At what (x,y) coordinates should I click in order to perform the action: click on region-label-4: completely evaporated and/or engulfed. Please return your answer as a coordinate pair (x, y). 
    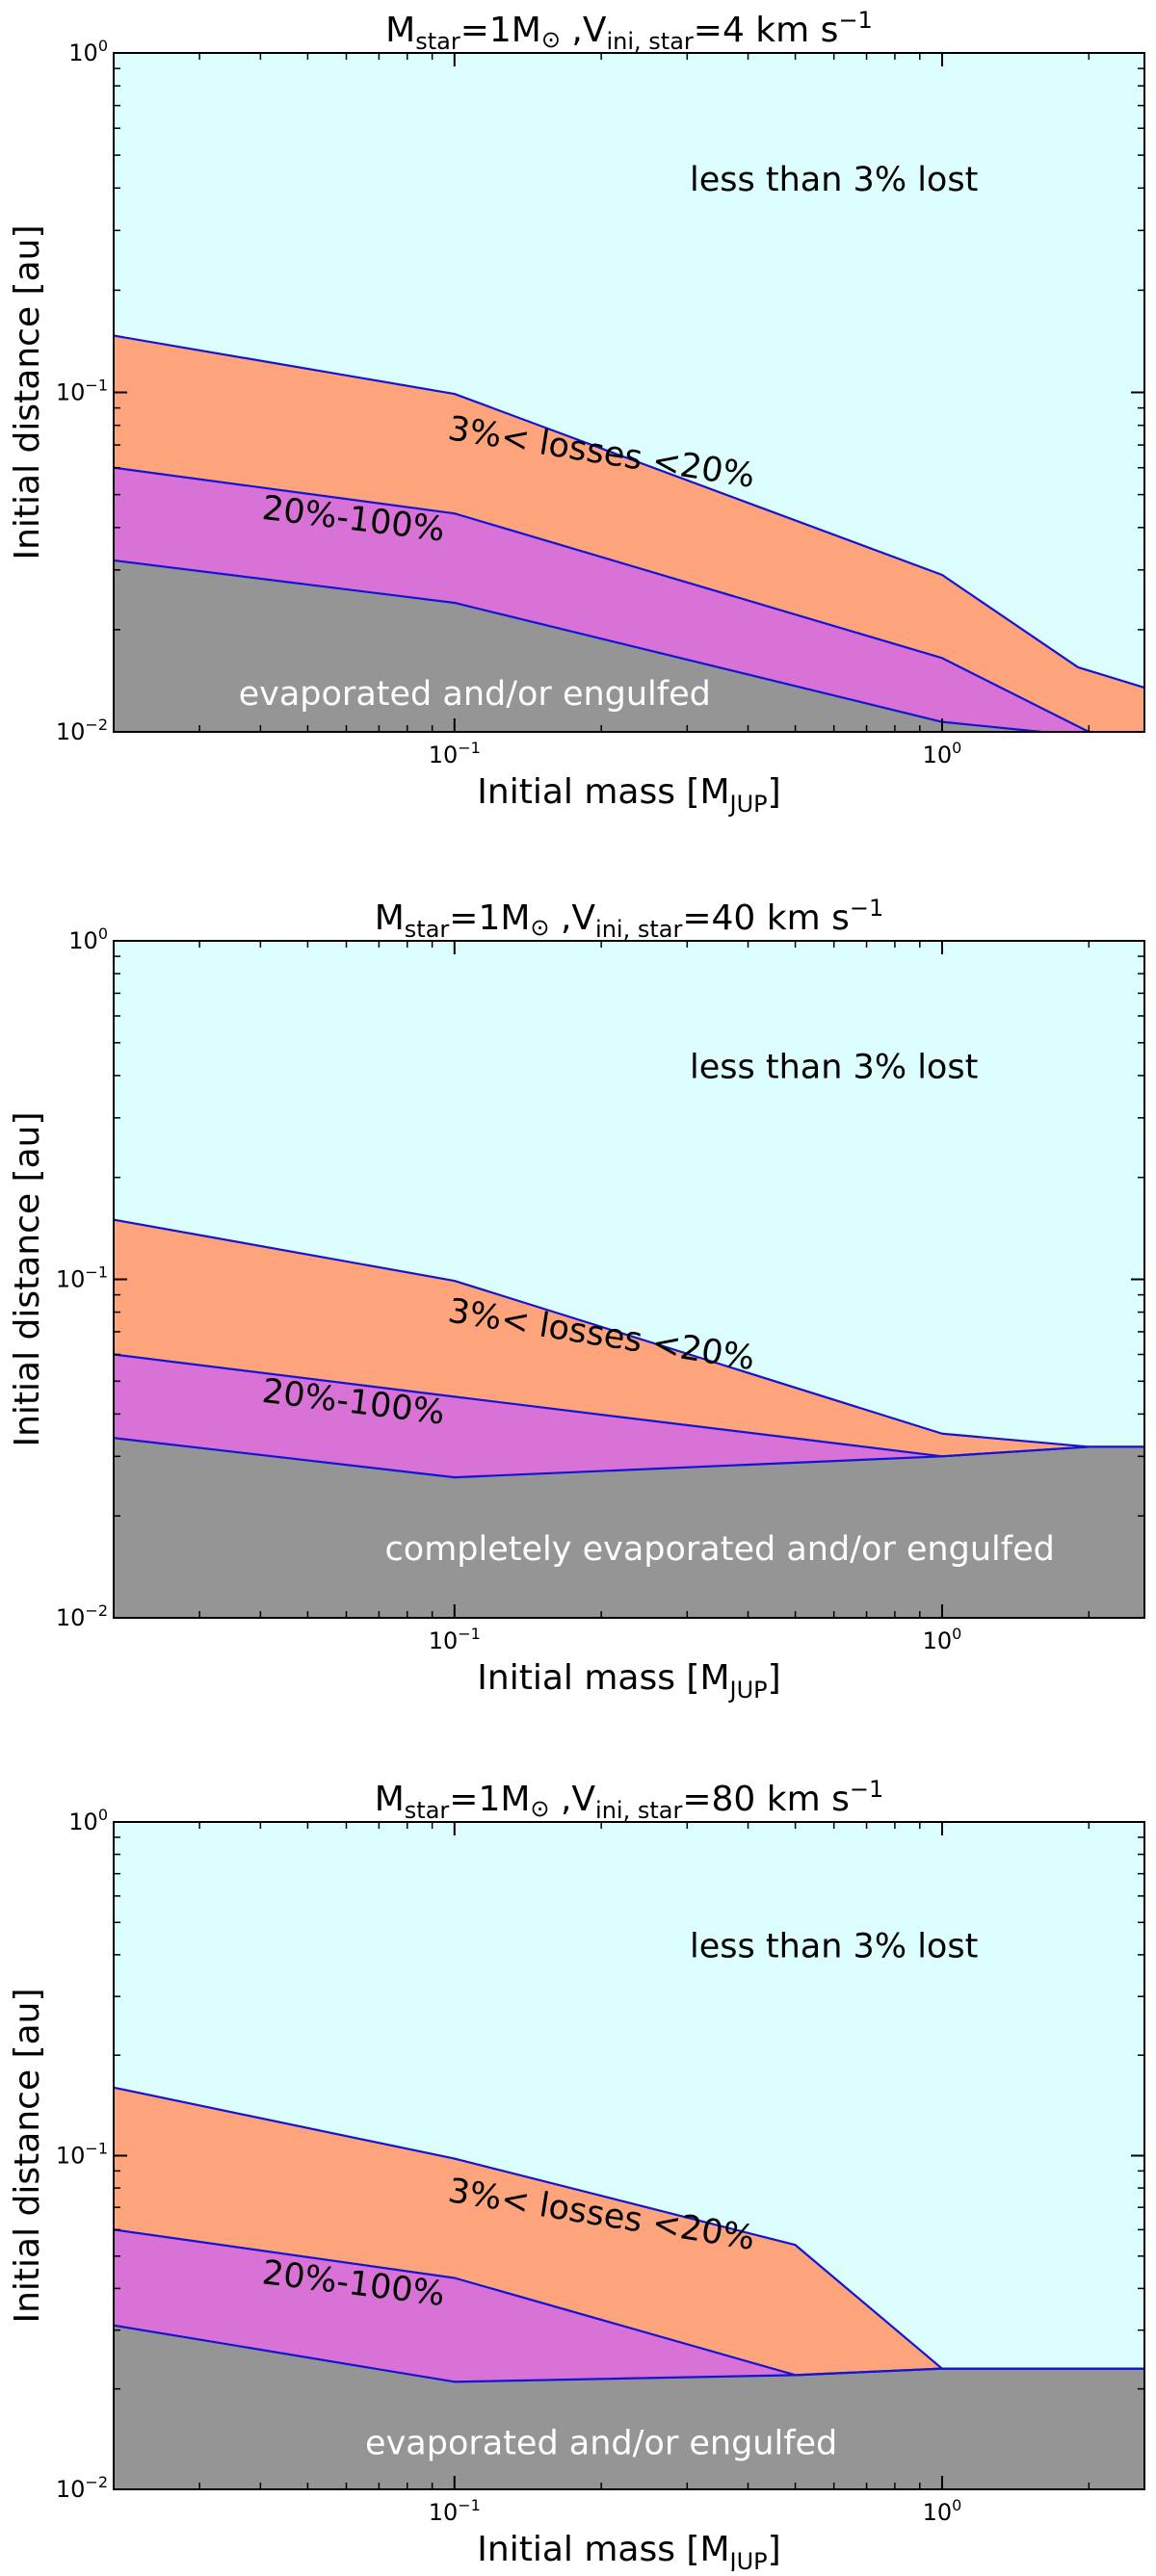
    Looking at the image, I should click on (720, 1549).